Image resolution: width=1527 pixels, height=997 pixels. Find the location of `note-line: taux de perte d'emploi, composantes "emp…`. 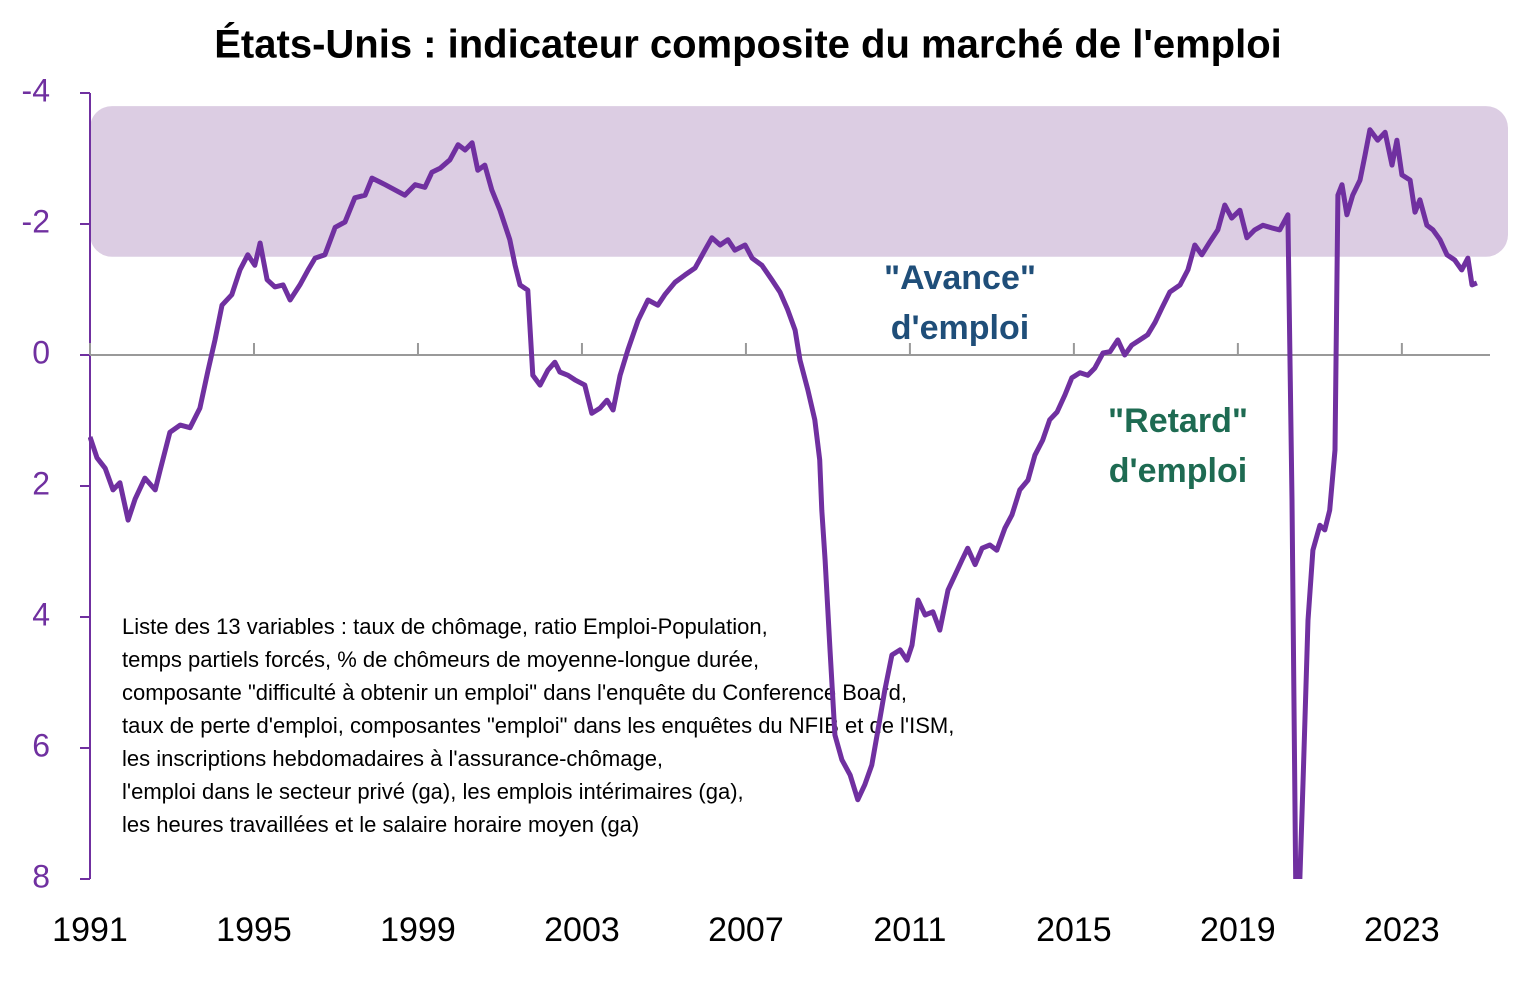

note-line: taux de perte d'emploi, composantes "emp… is located at coordinates (538, 725).